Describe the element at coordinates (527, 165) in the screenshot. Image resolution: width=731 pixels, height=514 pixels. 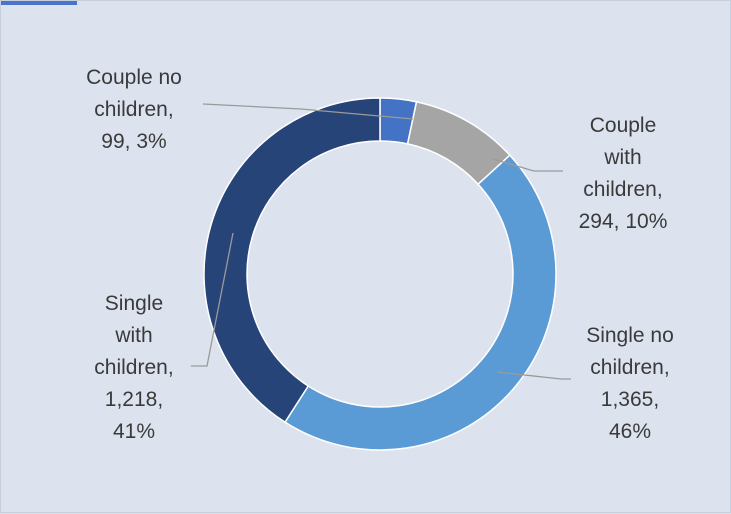
I see `leader-line-couple-with-children` at that location.